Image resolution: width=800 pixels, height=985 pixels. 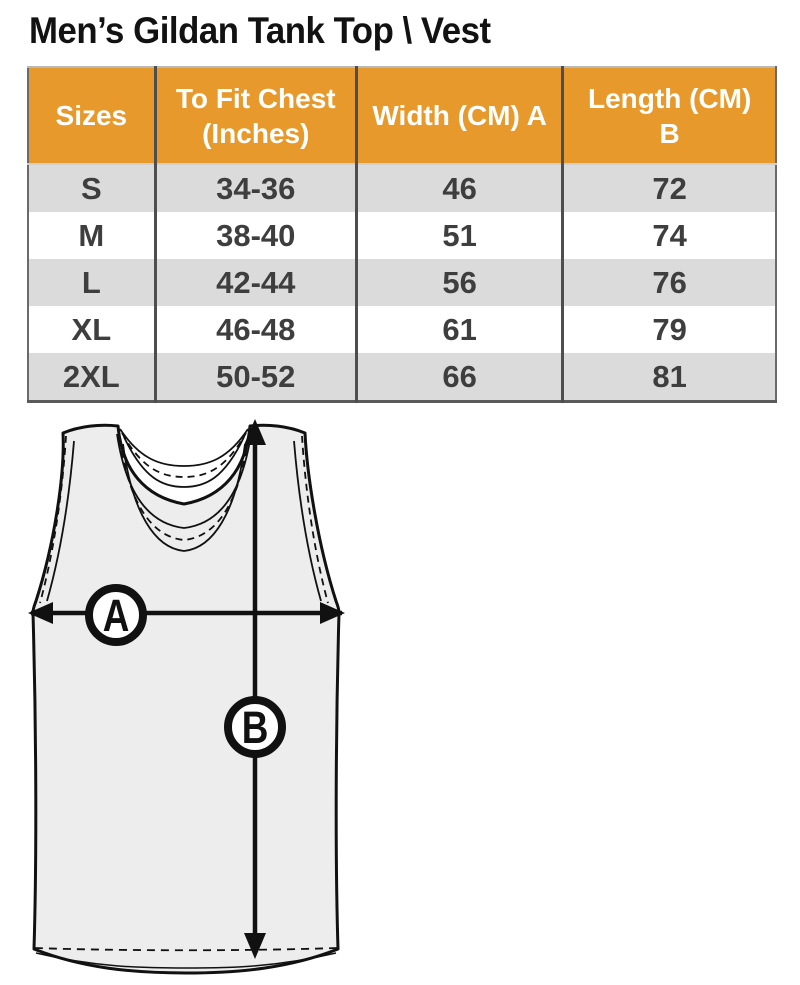 What do you see at coordinates (92, 329) in the screenshot?
I see `cell-size: XL` at bounding box center [92, 329].